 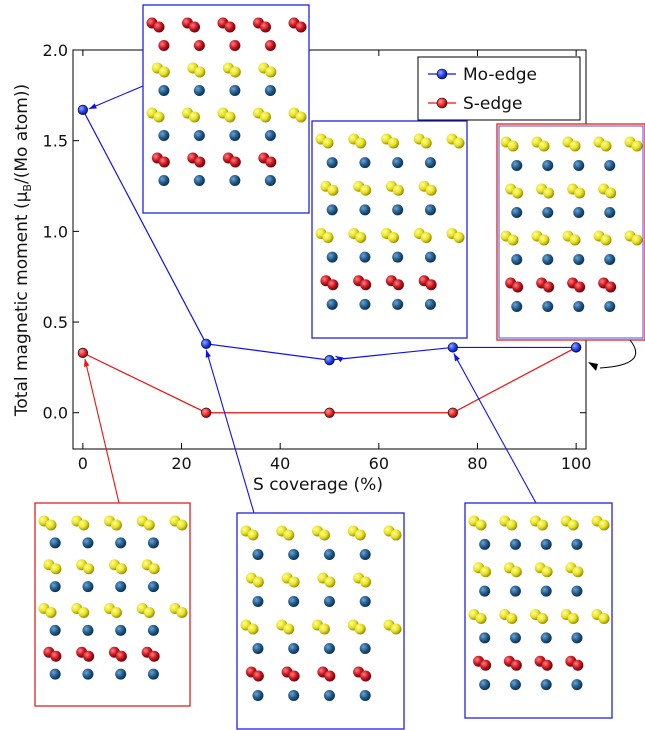 I want to click on data-point-mo-edge, so click(x=206, y=343).